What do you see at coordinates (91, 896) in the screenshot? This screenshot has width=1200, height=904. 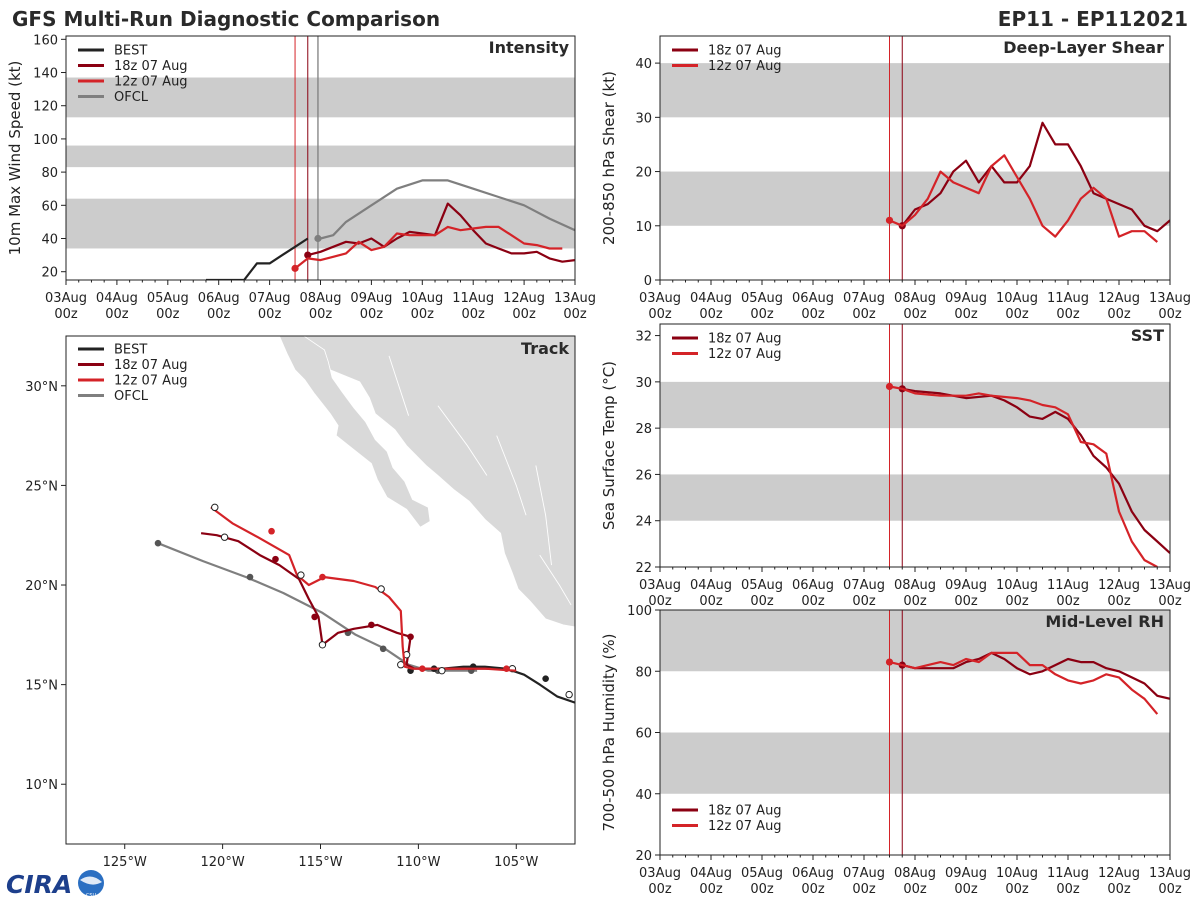 I see `logo-subtext: CSU` at bounding box center [91, 896].